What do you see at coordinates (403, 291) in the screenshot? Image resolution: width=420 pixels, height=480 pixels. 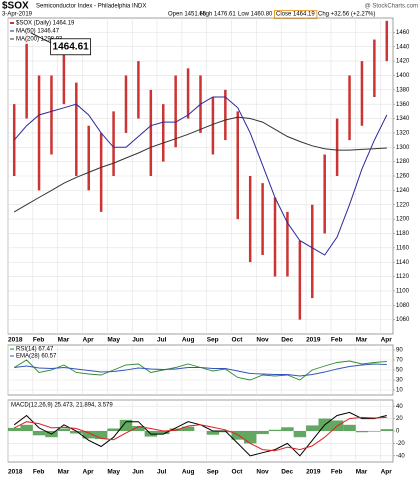 I see `y-tick-label: 1100` at bounding box center [403, 291].